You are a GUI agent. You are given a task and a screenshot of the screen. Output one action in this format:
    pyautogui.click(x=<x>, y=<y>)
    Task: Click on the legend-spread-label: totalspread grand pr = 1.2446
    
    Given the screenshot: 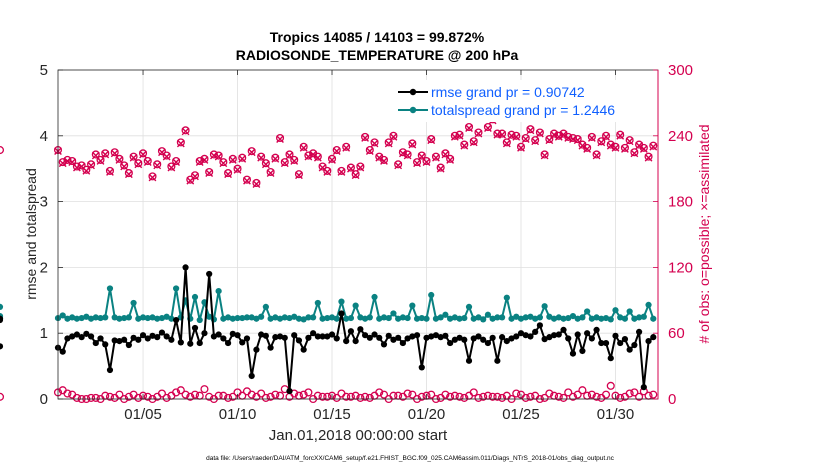 What is the action you would take?
    pyautogui.click(x=523, y=110)
    